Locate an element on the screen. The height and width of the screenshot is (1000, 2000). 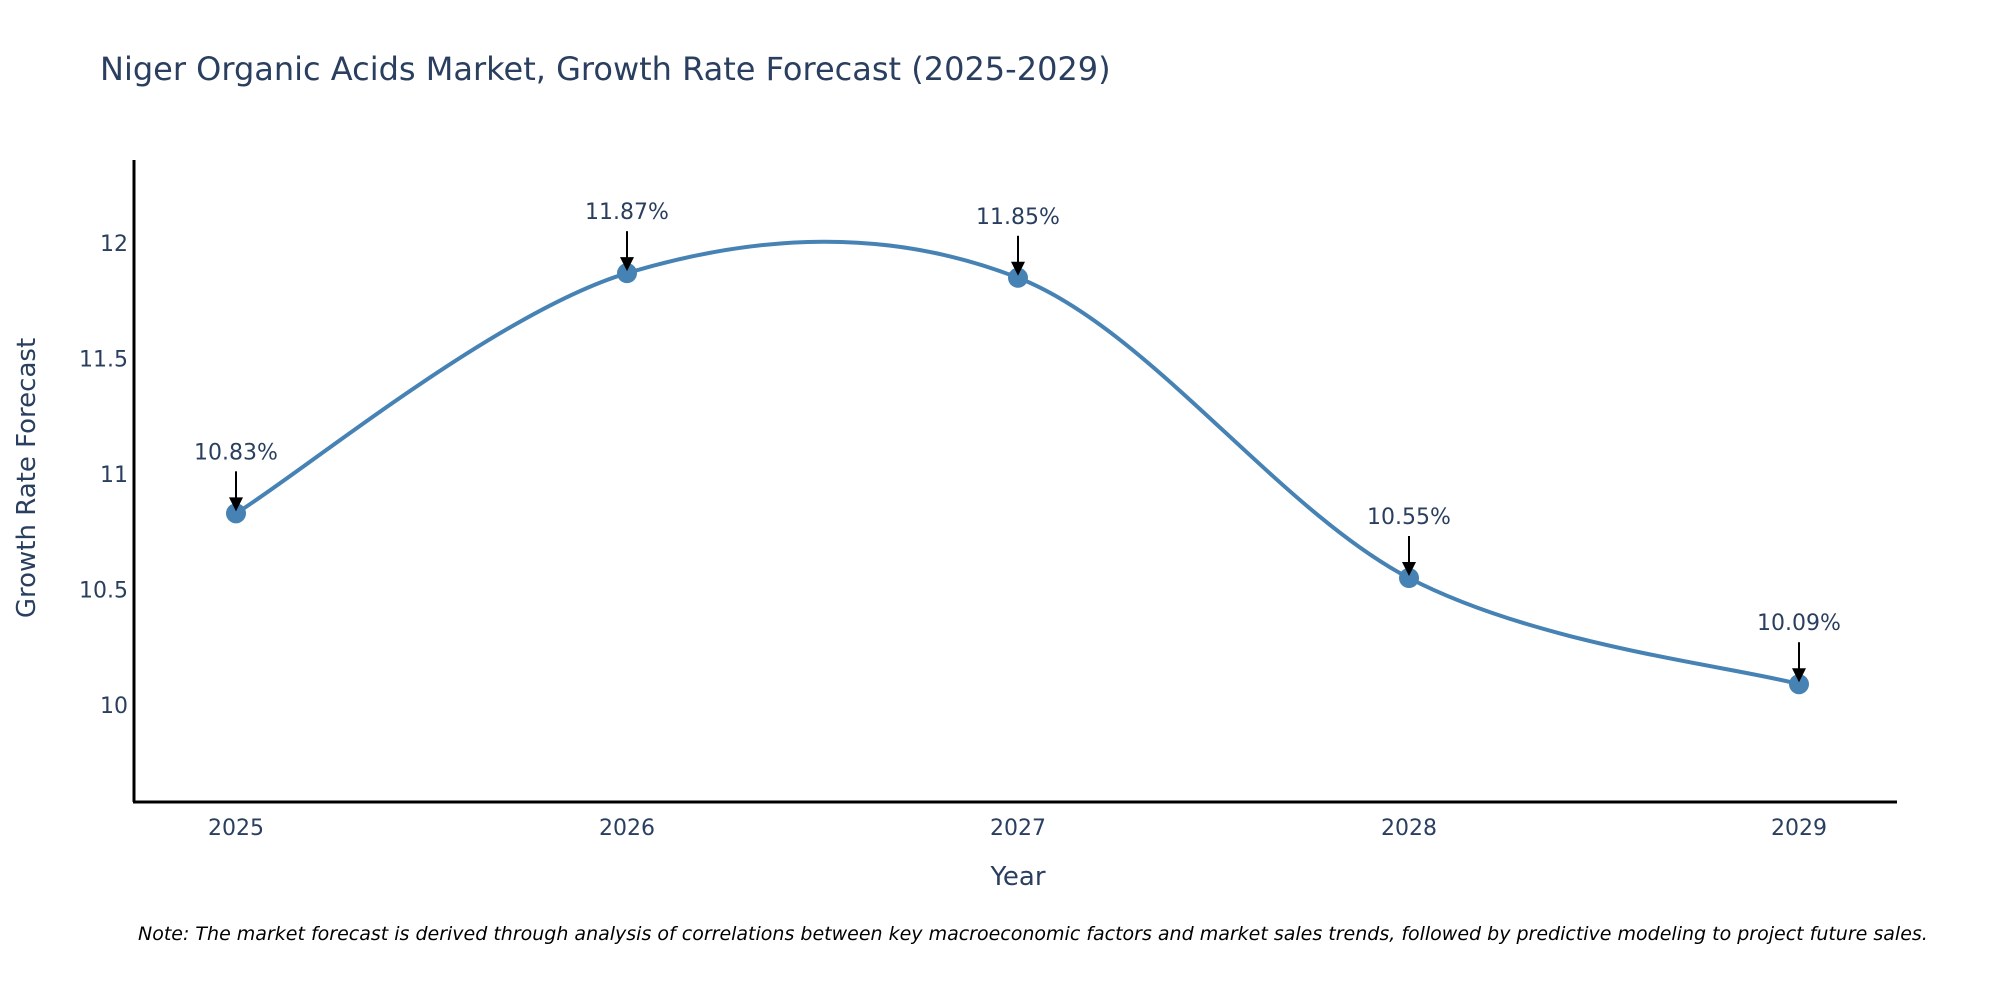
x-tick-label: 2026 is located at coordinates (627, 828).